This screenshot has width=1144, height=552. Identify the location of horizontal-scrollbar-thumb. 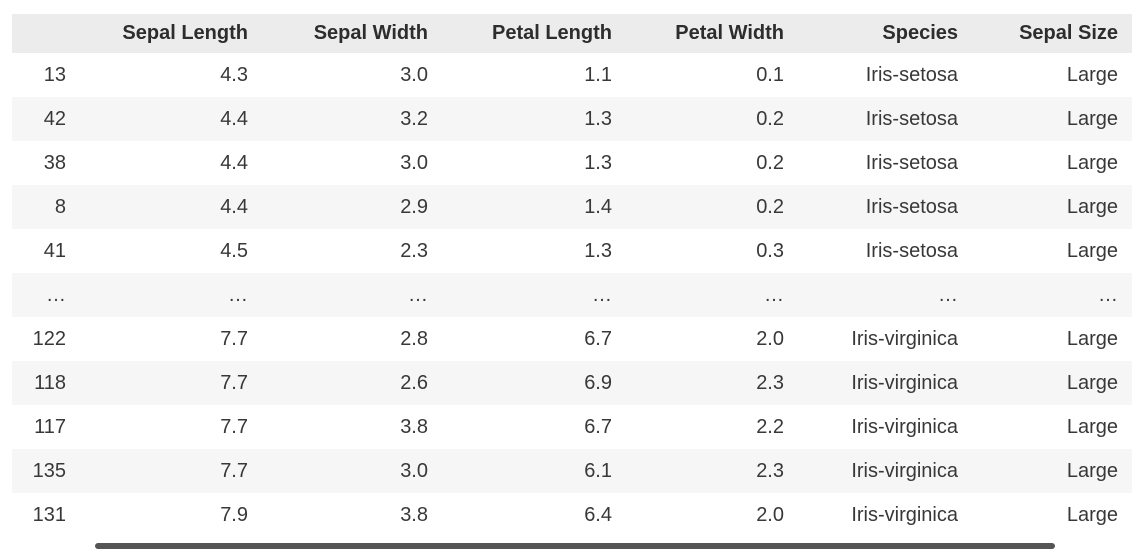
(575, 546).